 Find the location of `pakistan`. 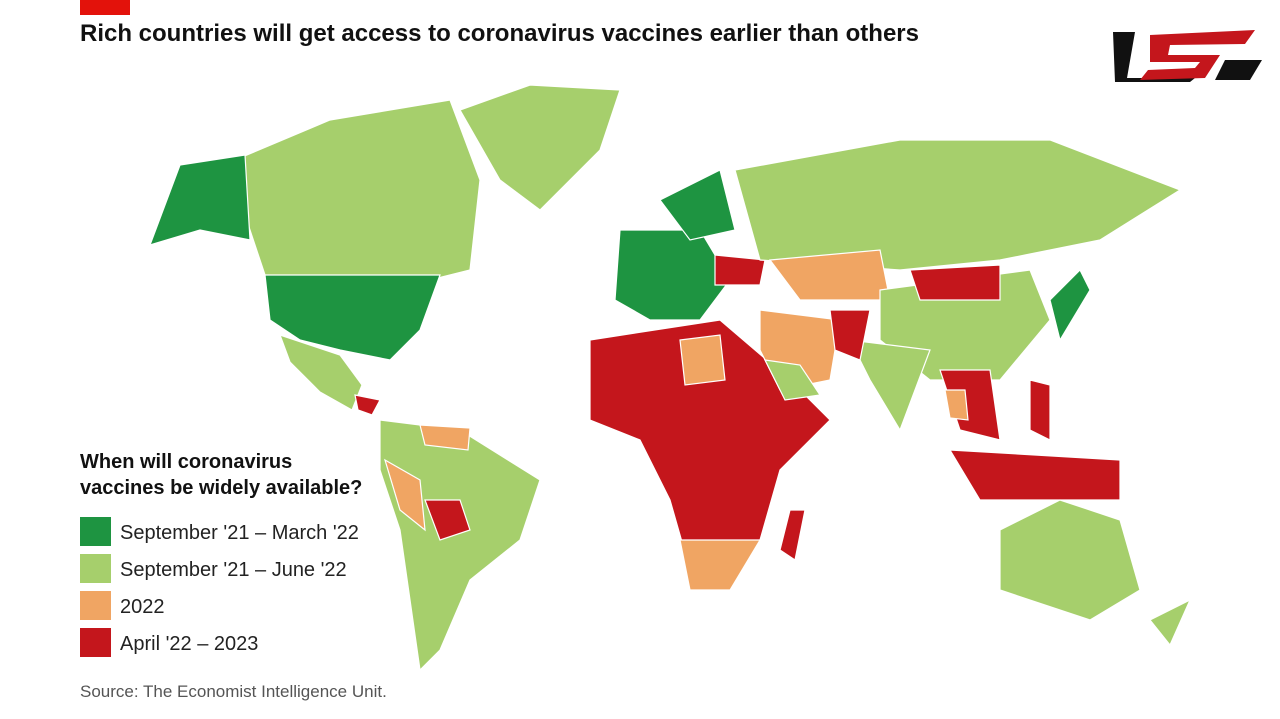

pakistan is located at coordinates (850, 335).